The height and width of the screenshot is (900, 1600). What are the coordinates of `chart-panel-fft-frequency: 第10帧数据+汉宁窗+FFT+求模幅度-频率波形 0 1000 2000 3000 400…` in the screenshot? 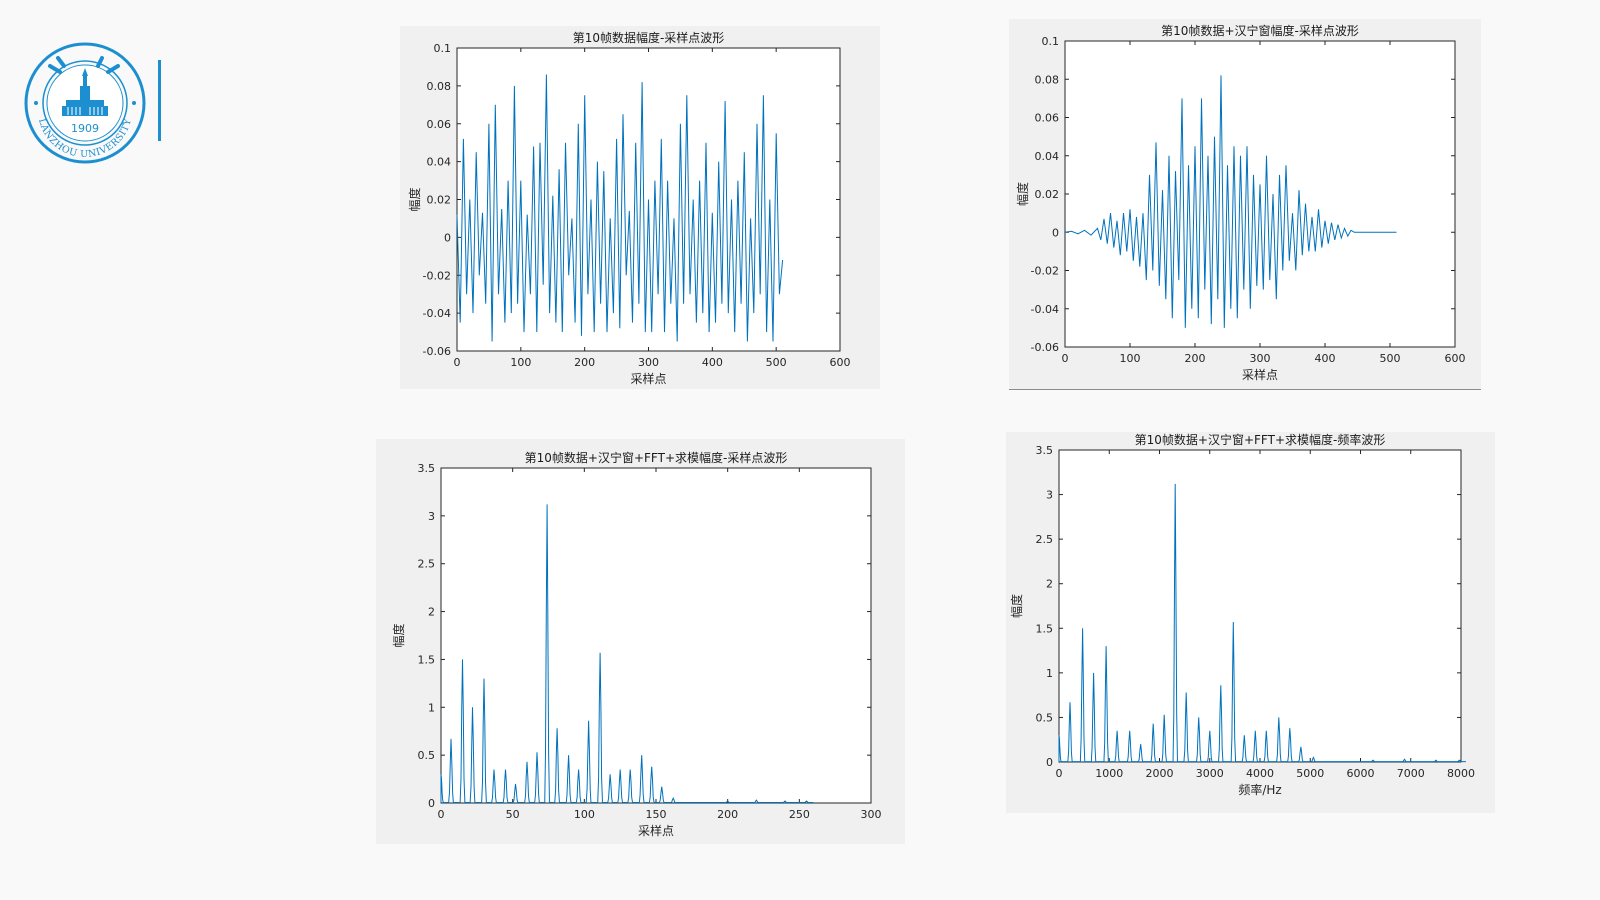 It's located at (1250, 622).